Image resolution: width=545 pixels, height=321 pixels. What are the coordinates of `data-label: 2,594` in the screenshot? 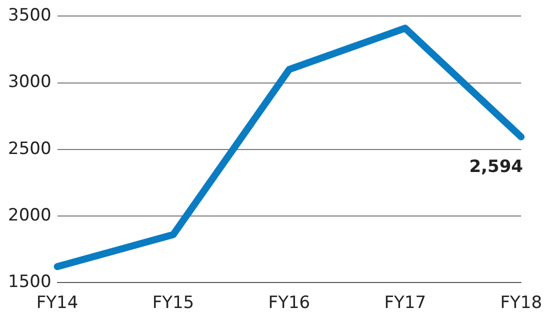 It's located at (496, 166).